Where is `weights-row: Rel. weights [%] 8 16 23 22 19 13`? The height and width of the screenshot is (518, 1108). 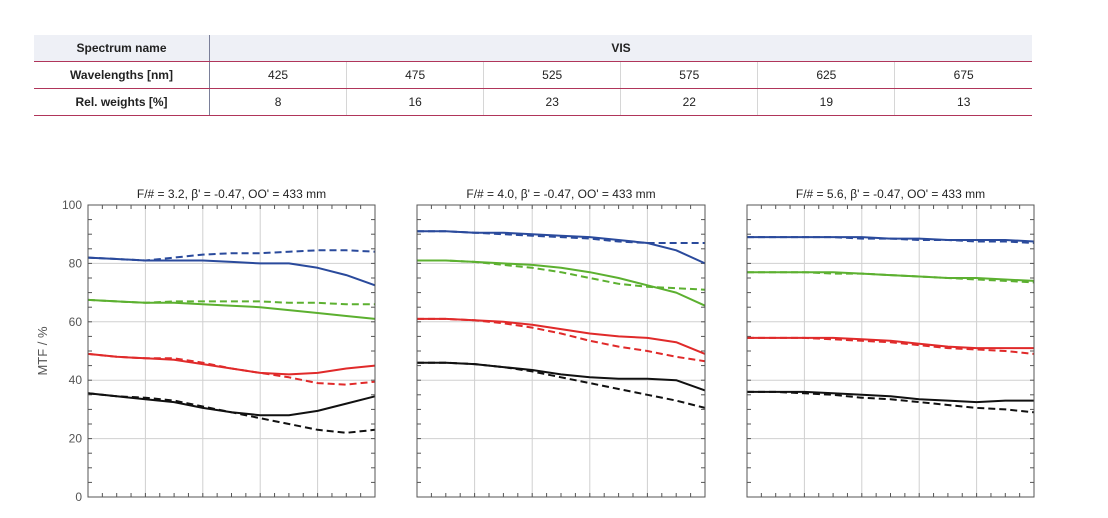 weights-row: Rel. weights [%] 8 16 23 22 19 13 is located at coordinates (533, 102).